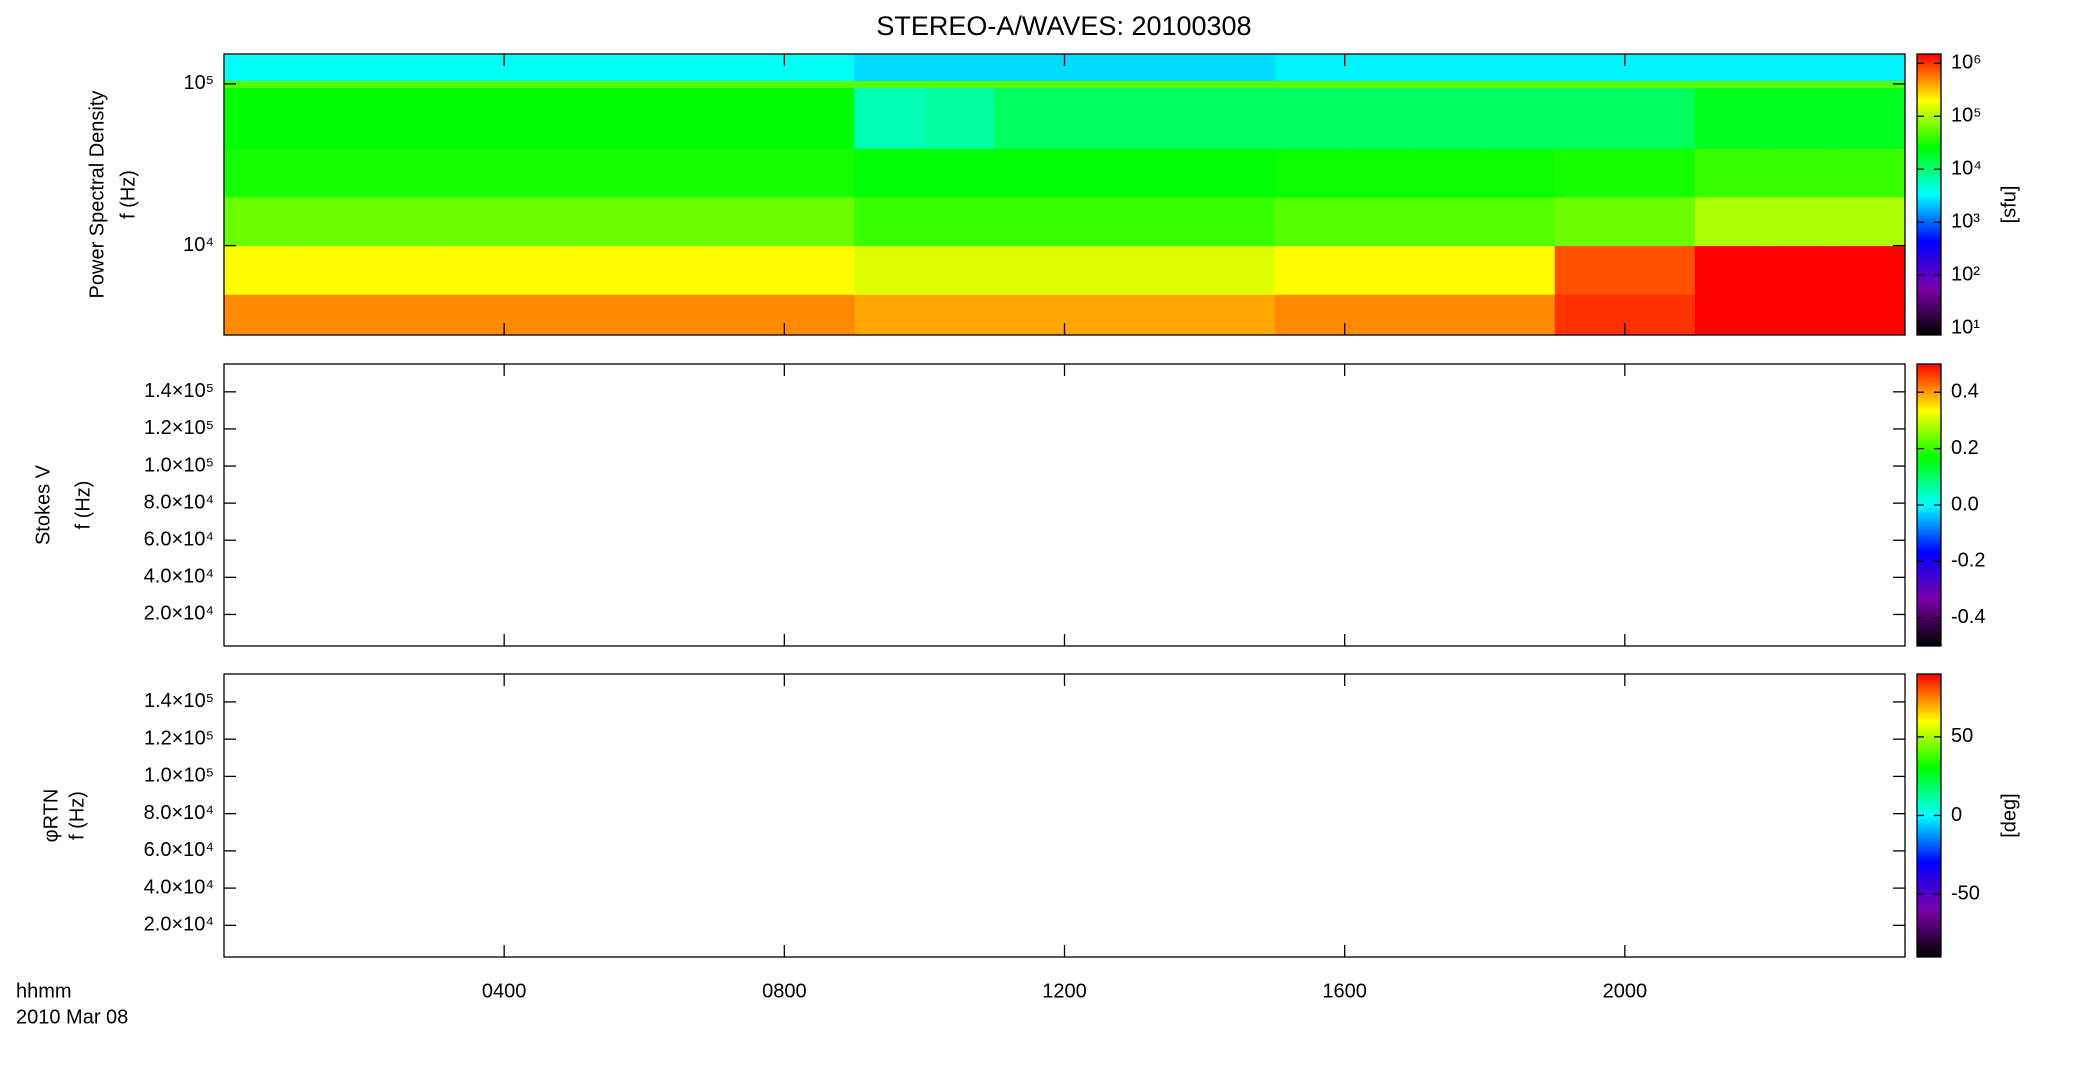  Describe the element at coordinates (2009, 815) in the screenshot. I see `colorbar-label: [deg]` at that location.